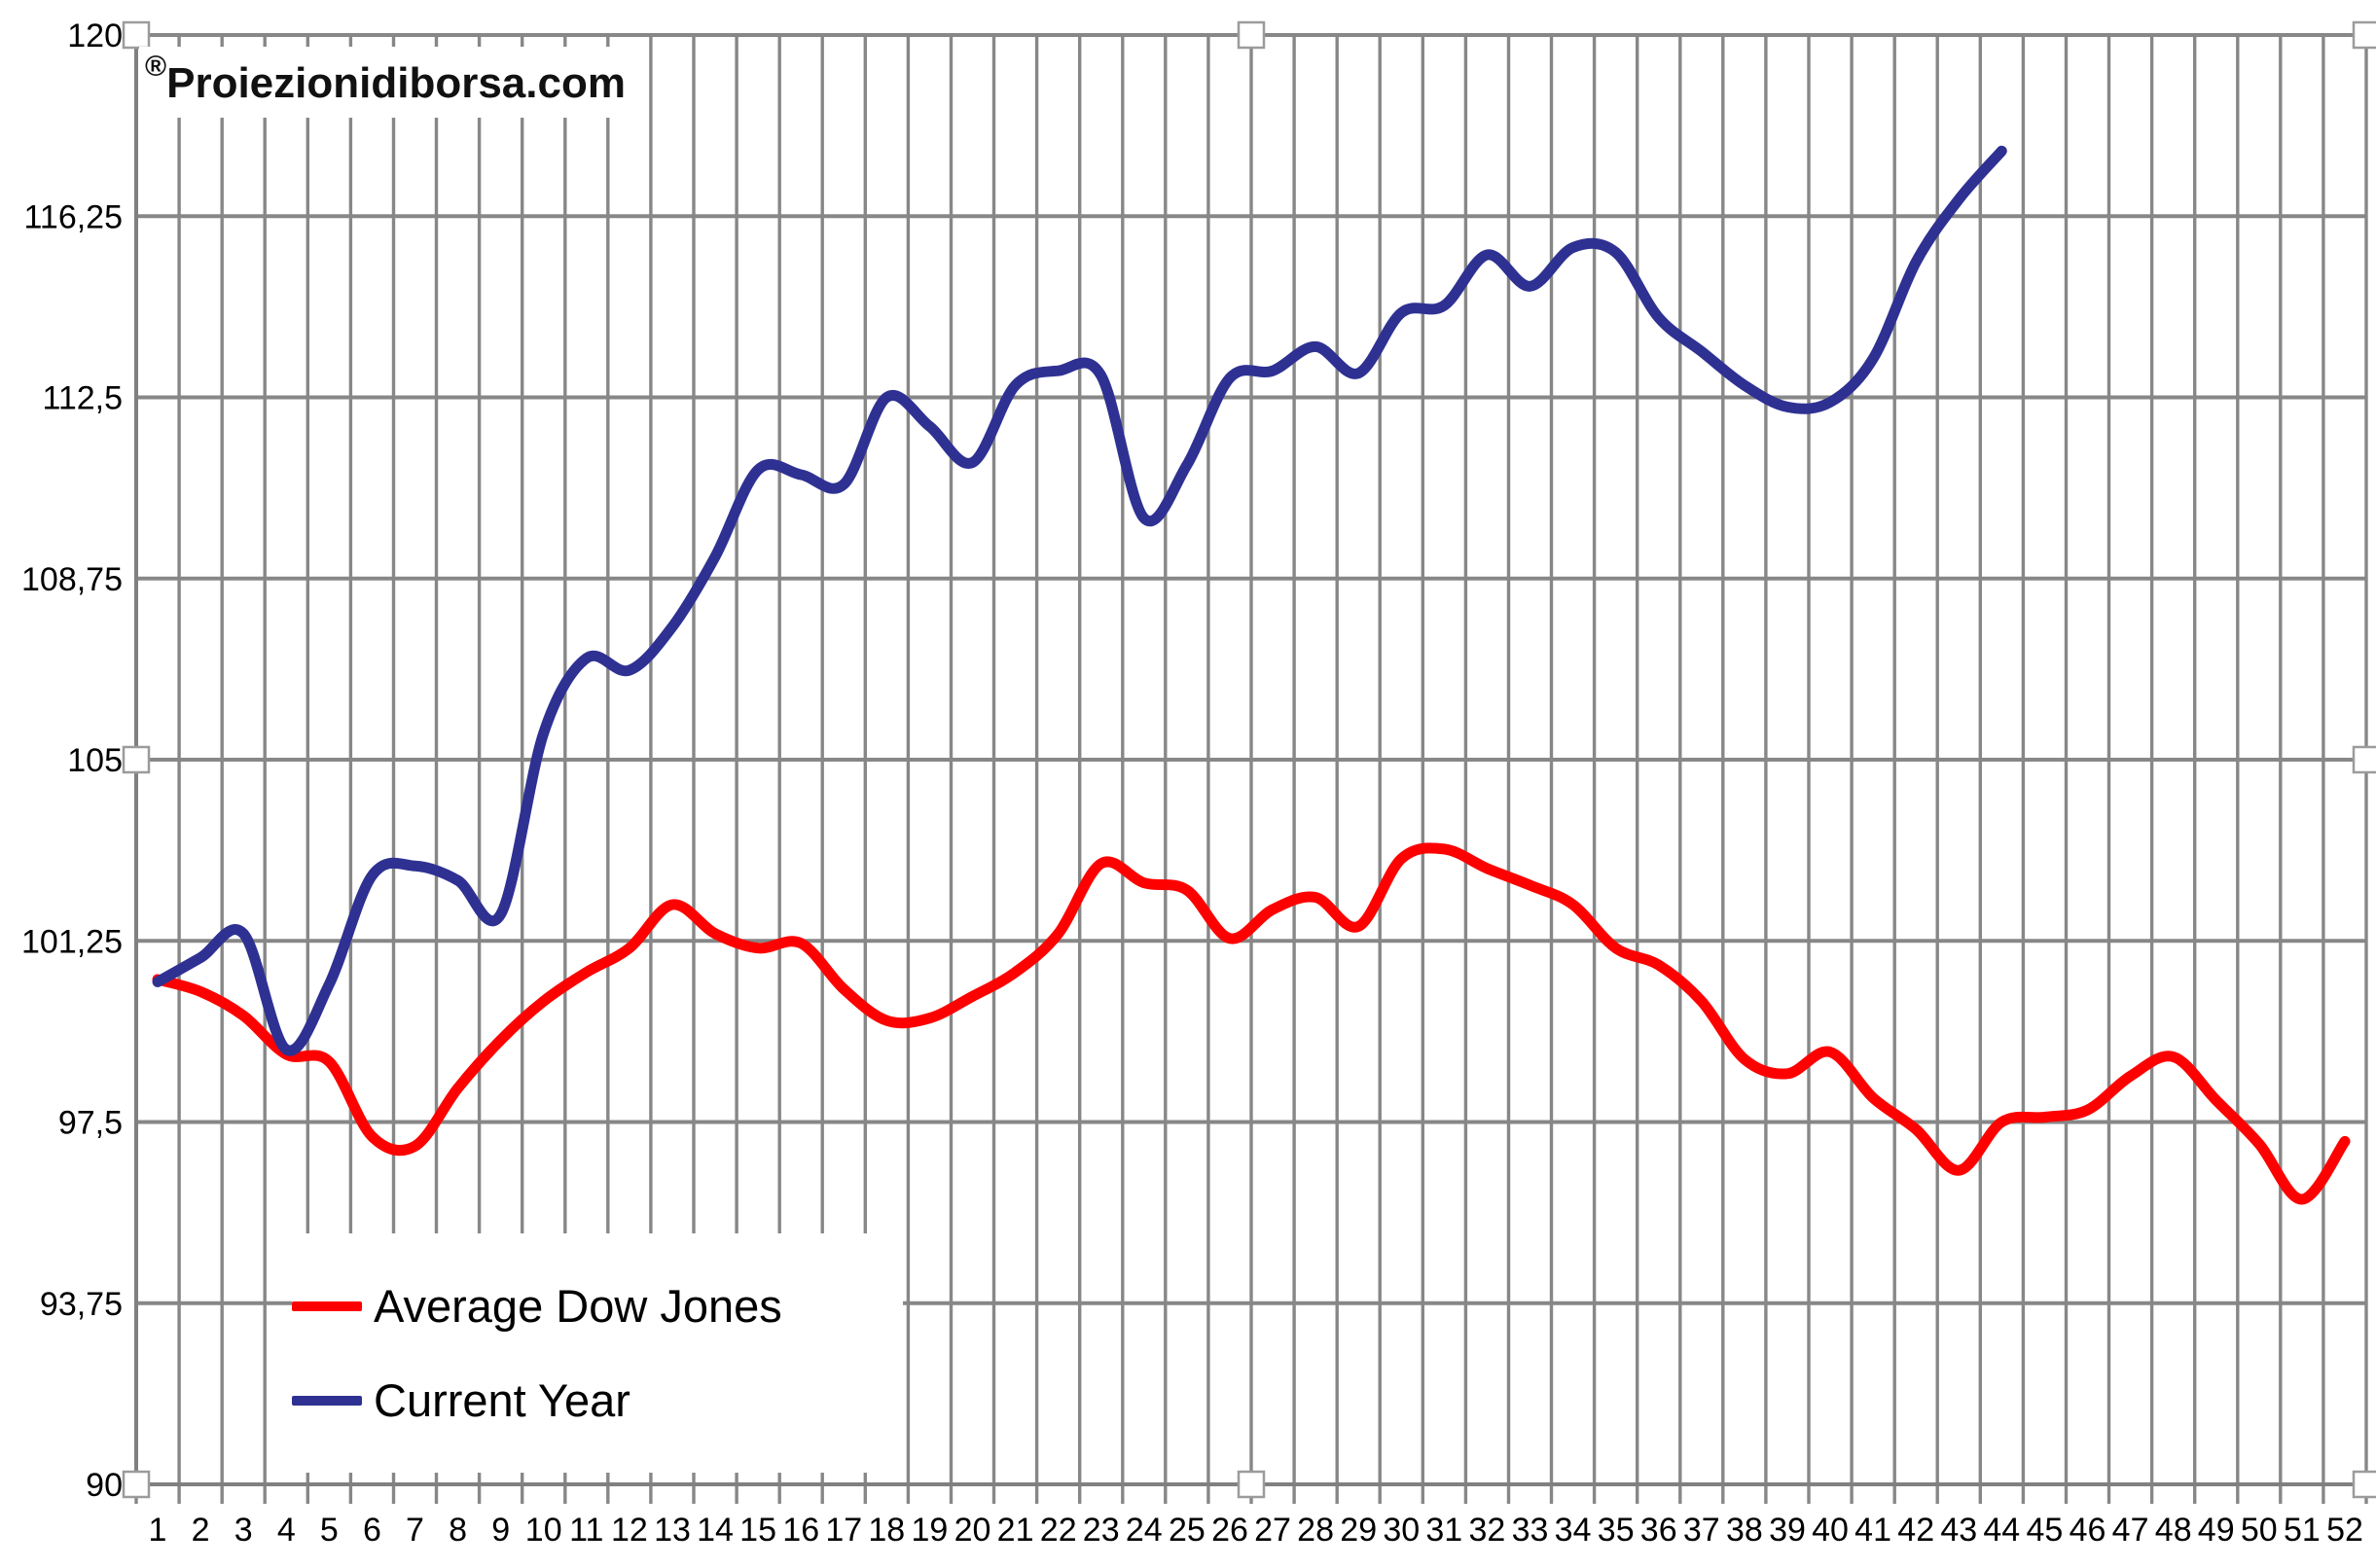 Image resolution: width=2376 pixels, height=1568 pixels. Describe the element at coordinates (1272, 1530) in the screenshot. I see `x-axis-label: 27` at that location.